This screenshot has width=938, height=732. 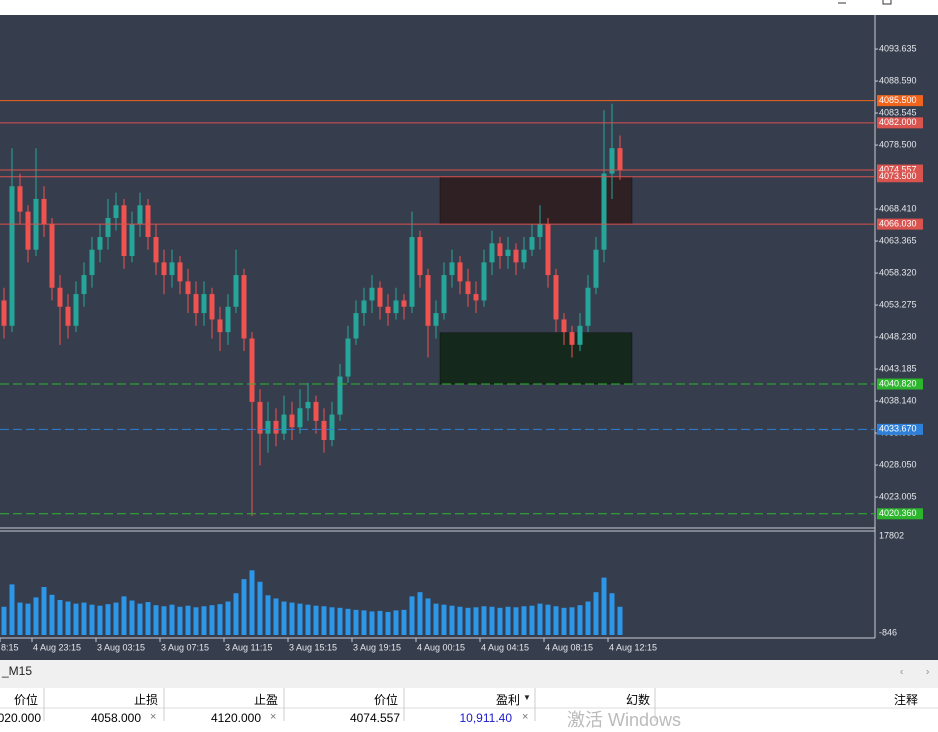 I want to click on x-tick-label: 4 Aug 00:15, so click(x=441, y=647).